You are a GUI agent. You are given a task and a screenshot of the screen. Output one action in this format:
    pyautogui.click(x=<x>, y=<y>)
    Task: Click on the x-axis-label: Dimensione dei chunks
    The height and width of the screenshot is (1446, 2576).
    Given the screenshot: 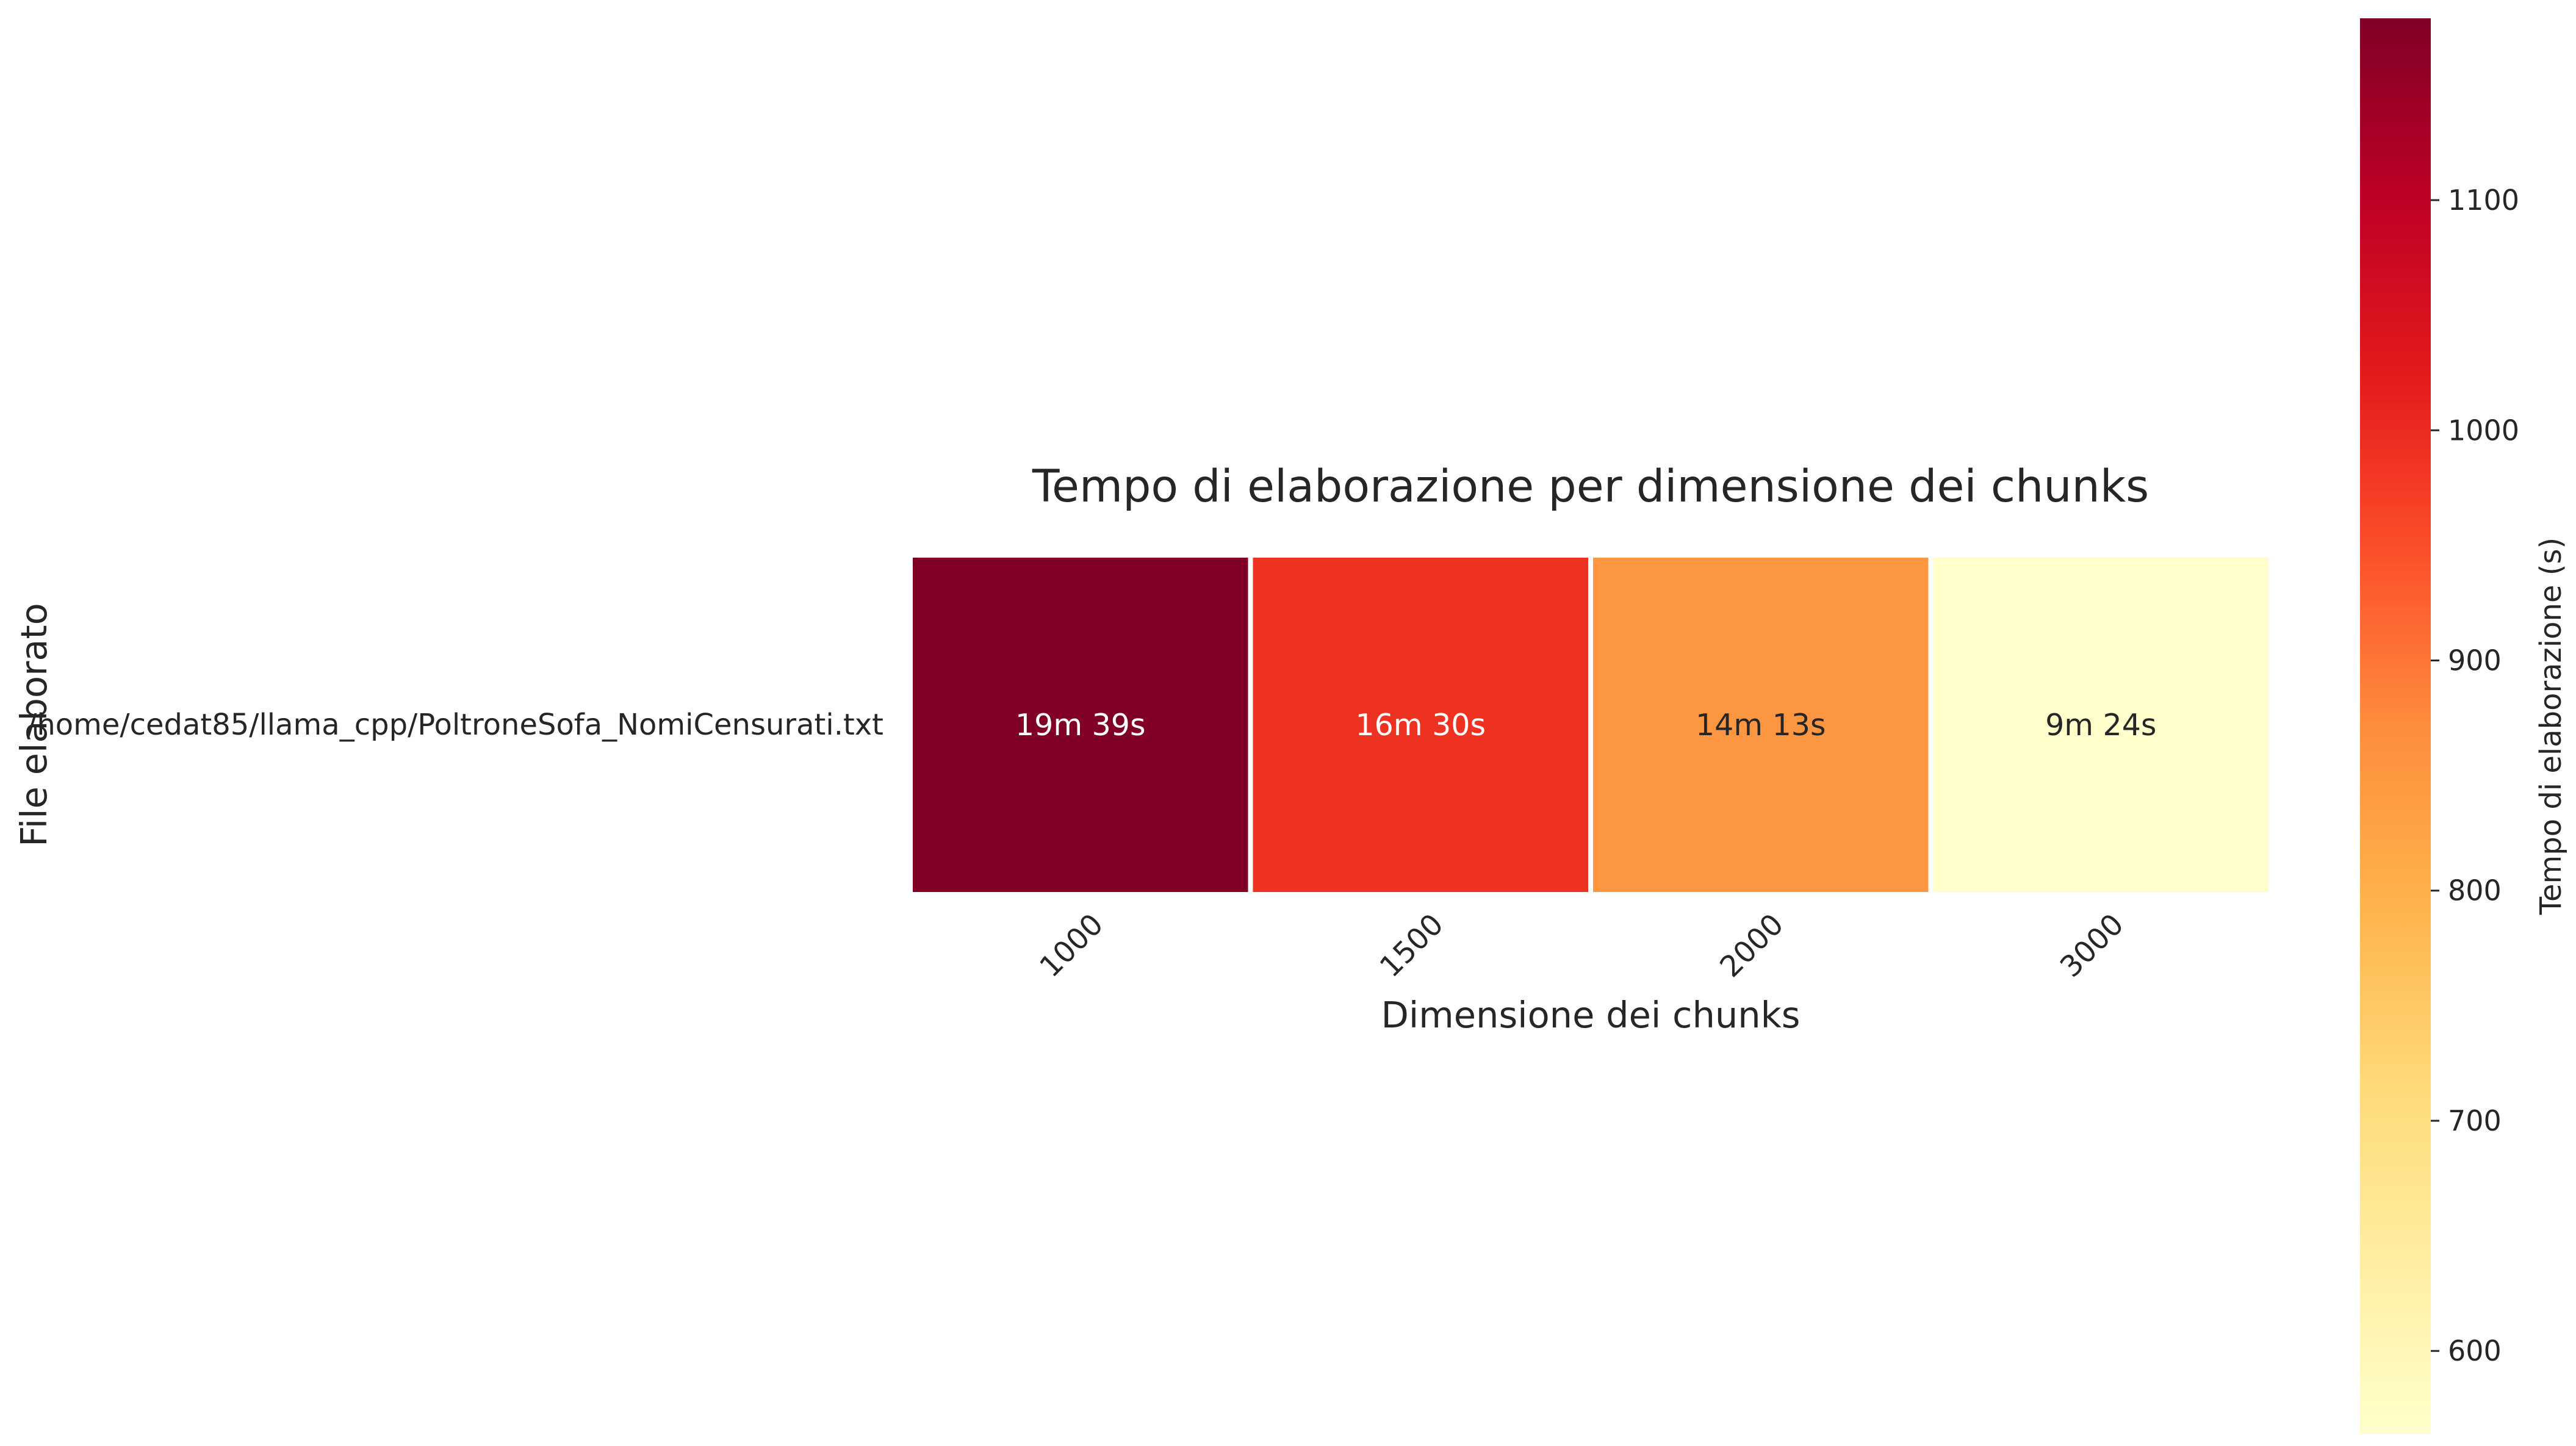 What is the action you would take?
    pyautogui.click(x=1590, y=1015)
    